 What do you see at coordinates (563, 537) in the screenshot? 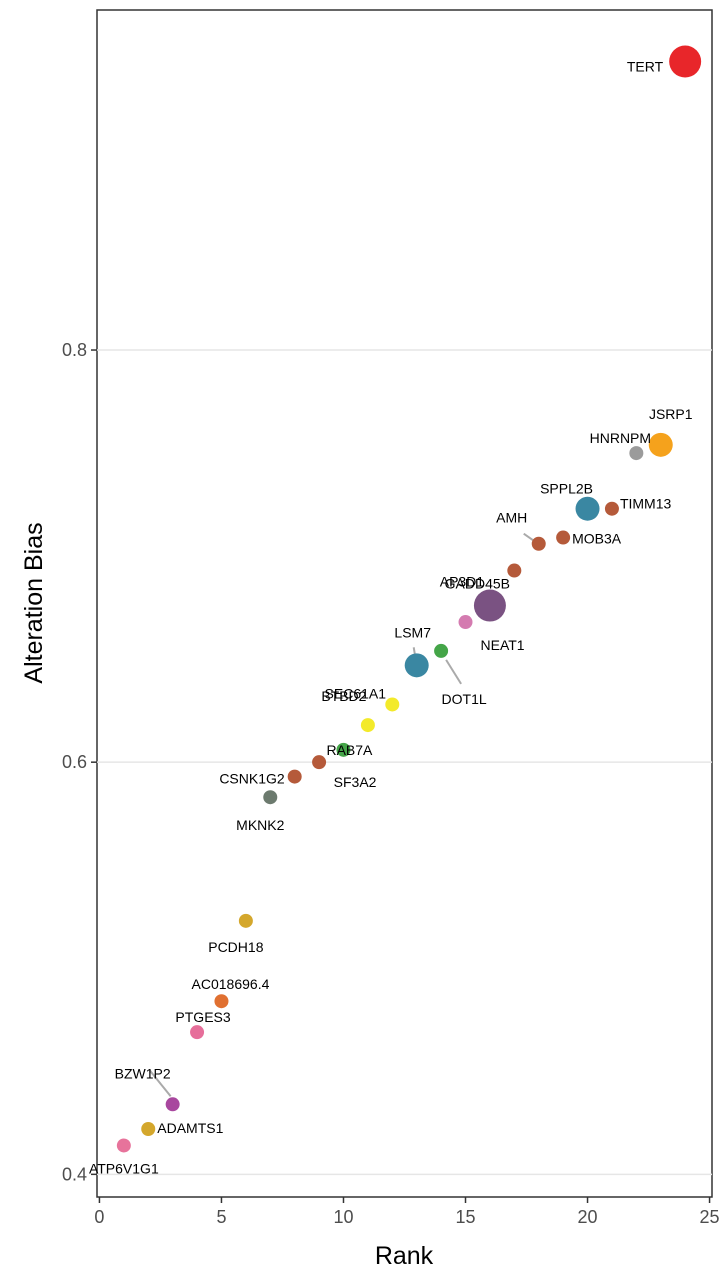
I see `point-mob3a` at bounding box center [563, 537].